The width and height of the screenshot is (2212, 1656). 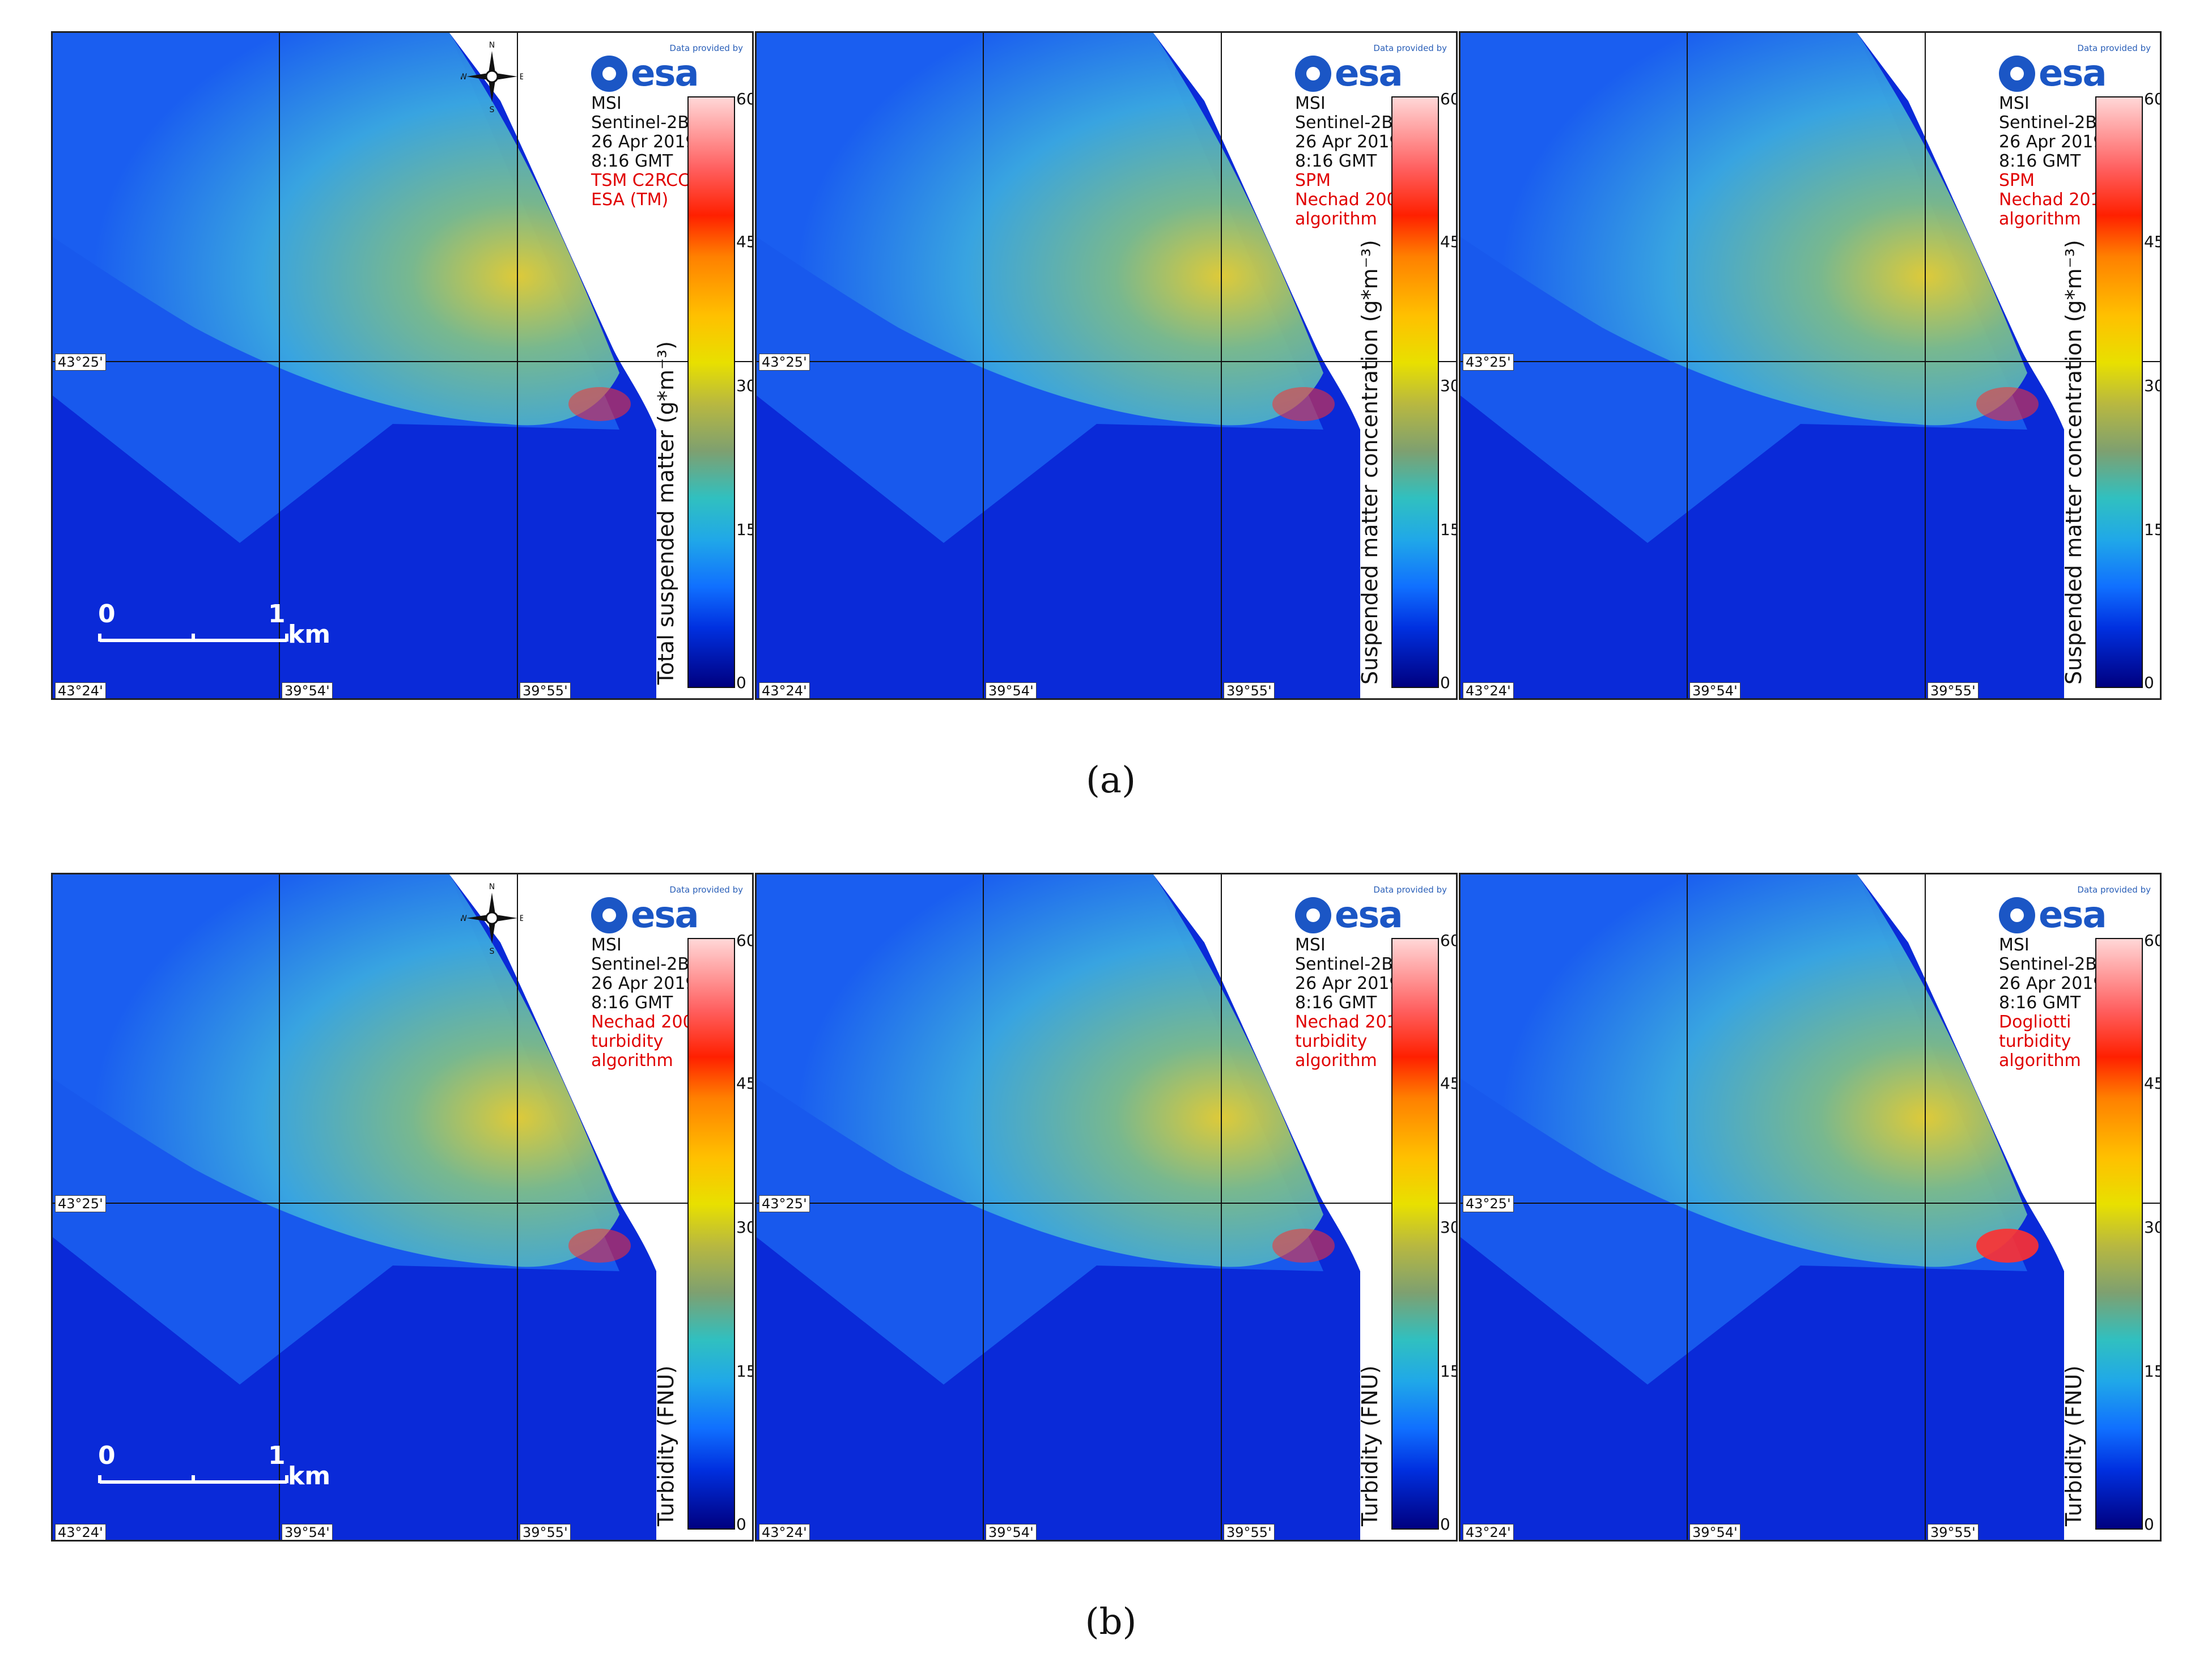 What do you see at coordinates (107, 614) in the screenshot?
I see `scale-start: 0` at bounding box center [107, 614].